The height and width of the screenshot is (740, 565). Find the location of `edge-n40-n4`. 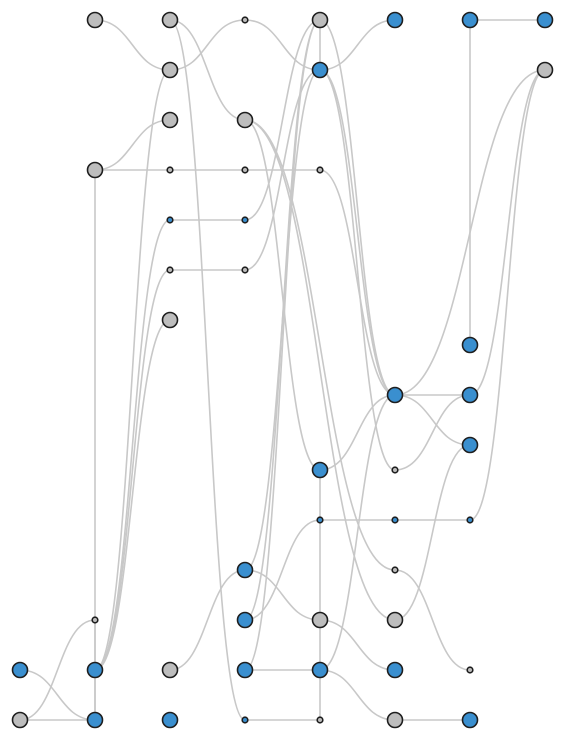

edge-n40-n4 is located at coordinates (282, 345).